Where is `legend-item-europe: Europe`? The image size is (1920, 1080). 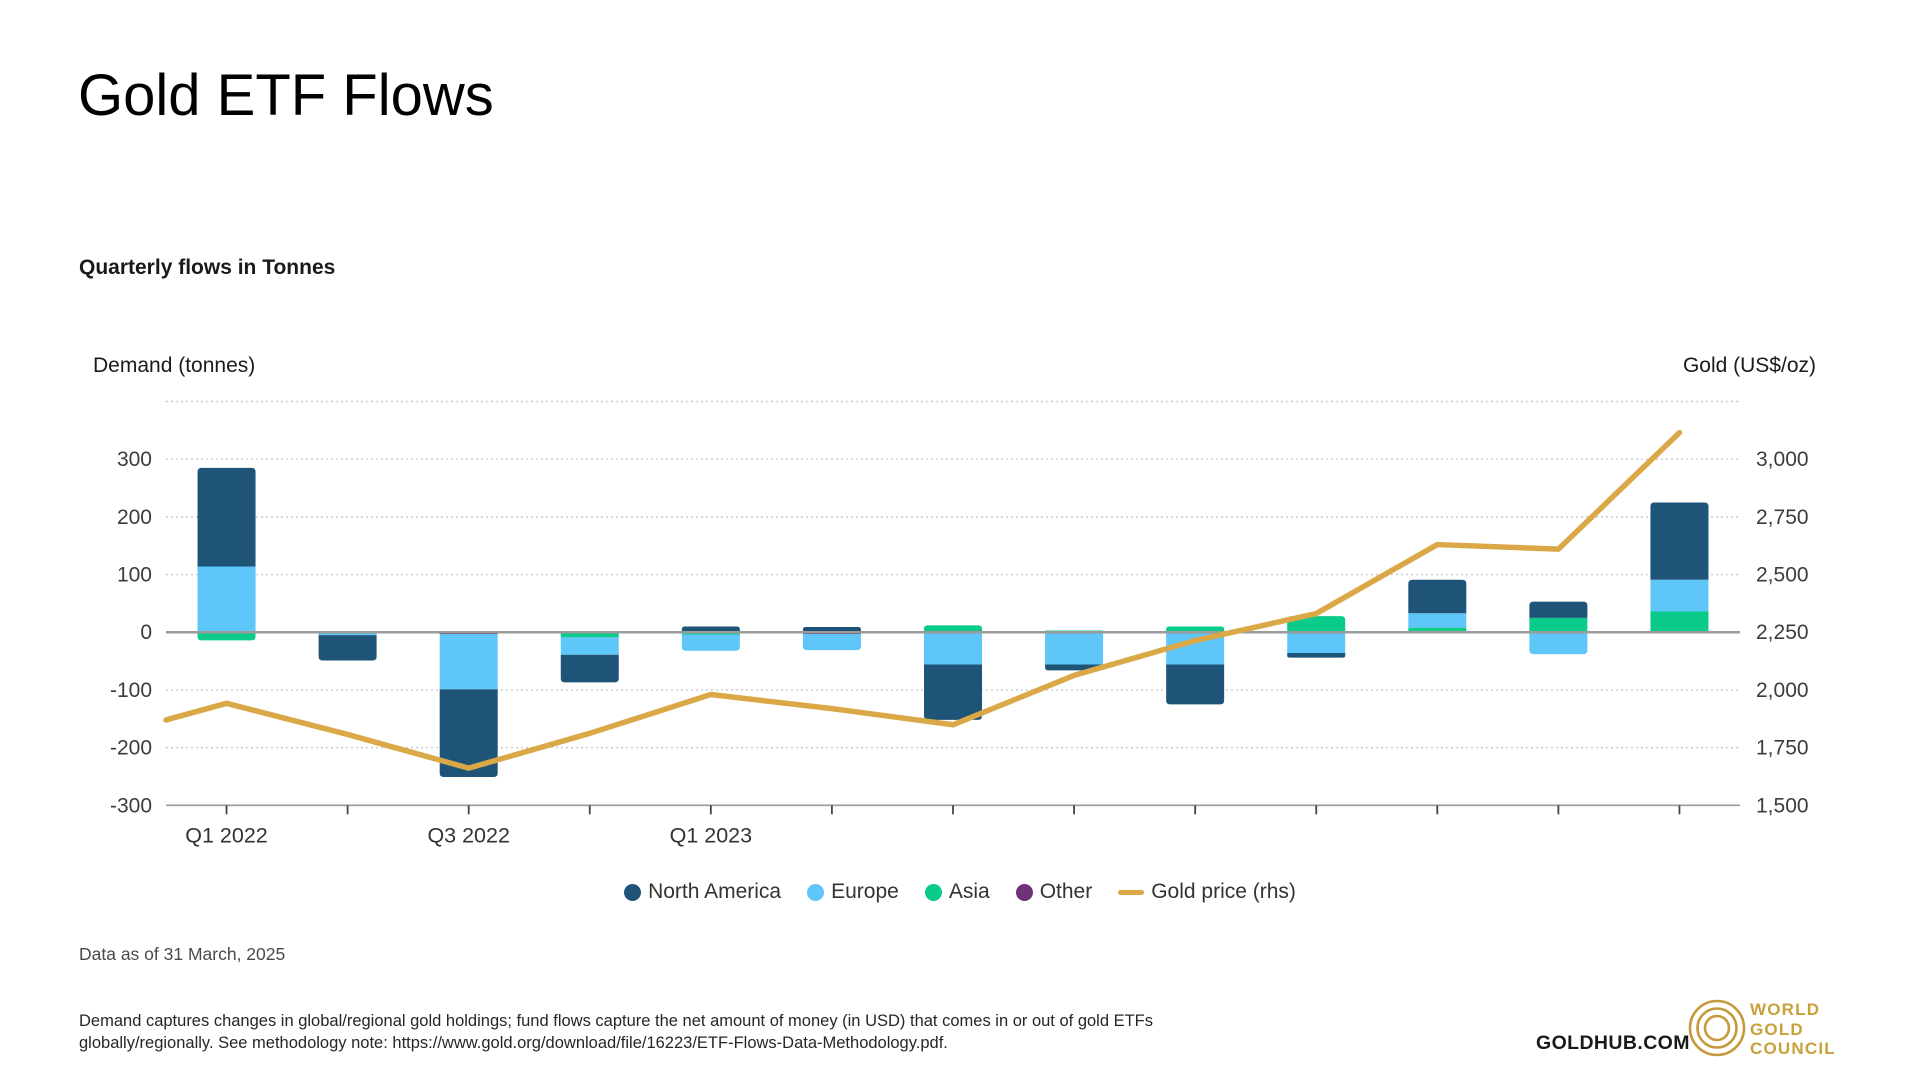 legend-item-europe: Europe is located at coordinates (853, 892).